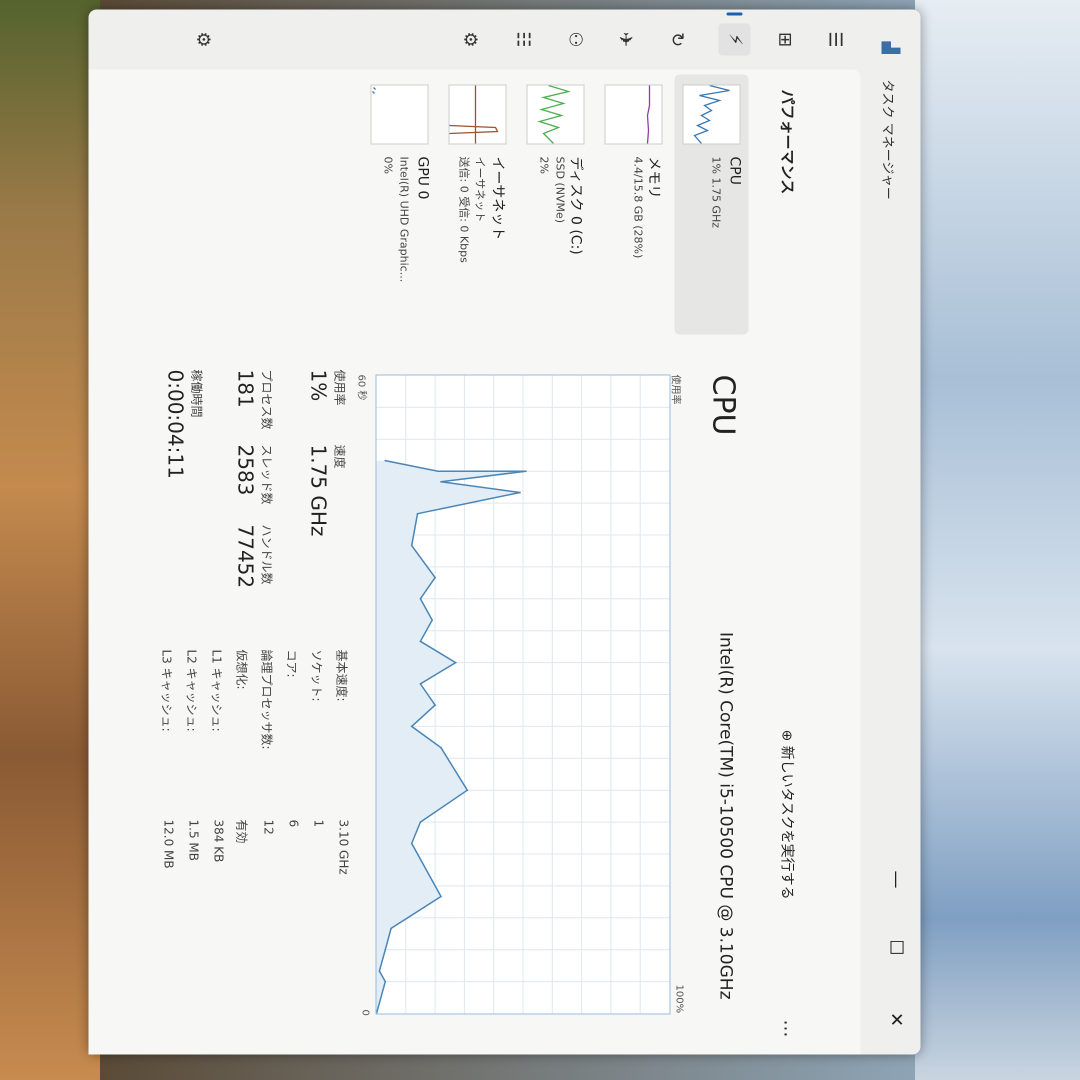  Describe the element at coordinates (463, 209) in the screenshot. I see `resource-detail-2: 送信: 0 受信: 0 Kbps` at that location.